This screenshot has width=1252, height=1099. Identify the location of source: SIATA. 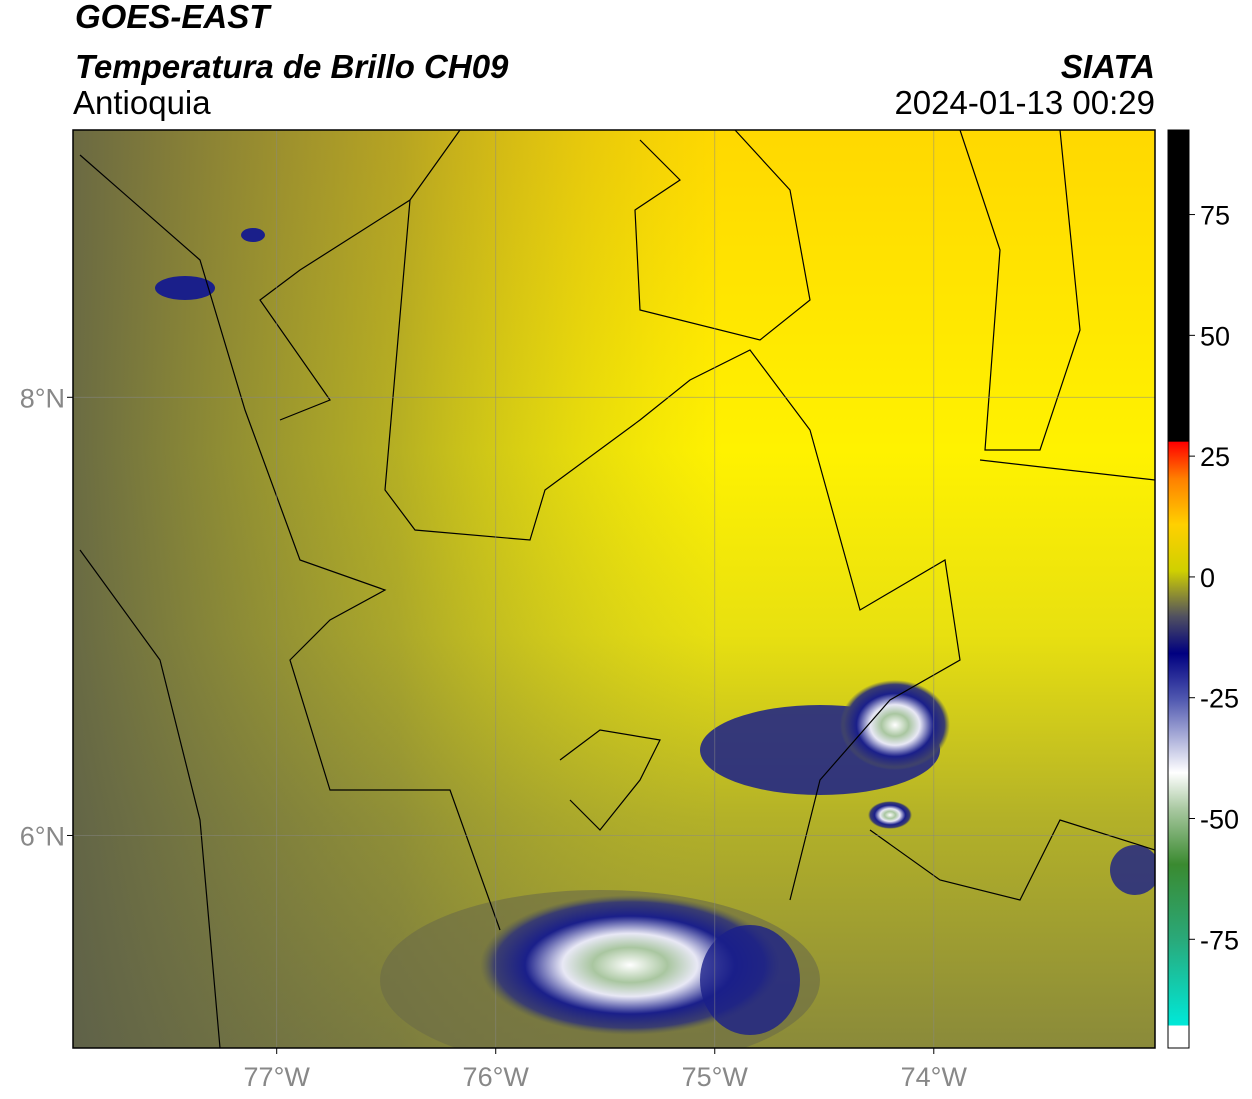
(1108, 66).